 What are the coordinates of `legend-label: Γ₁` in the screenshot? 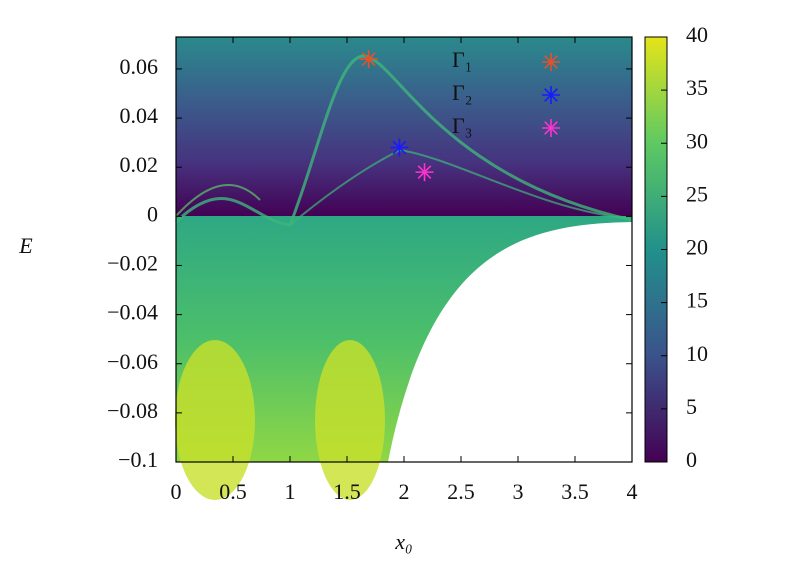 It's located at (462, 59).